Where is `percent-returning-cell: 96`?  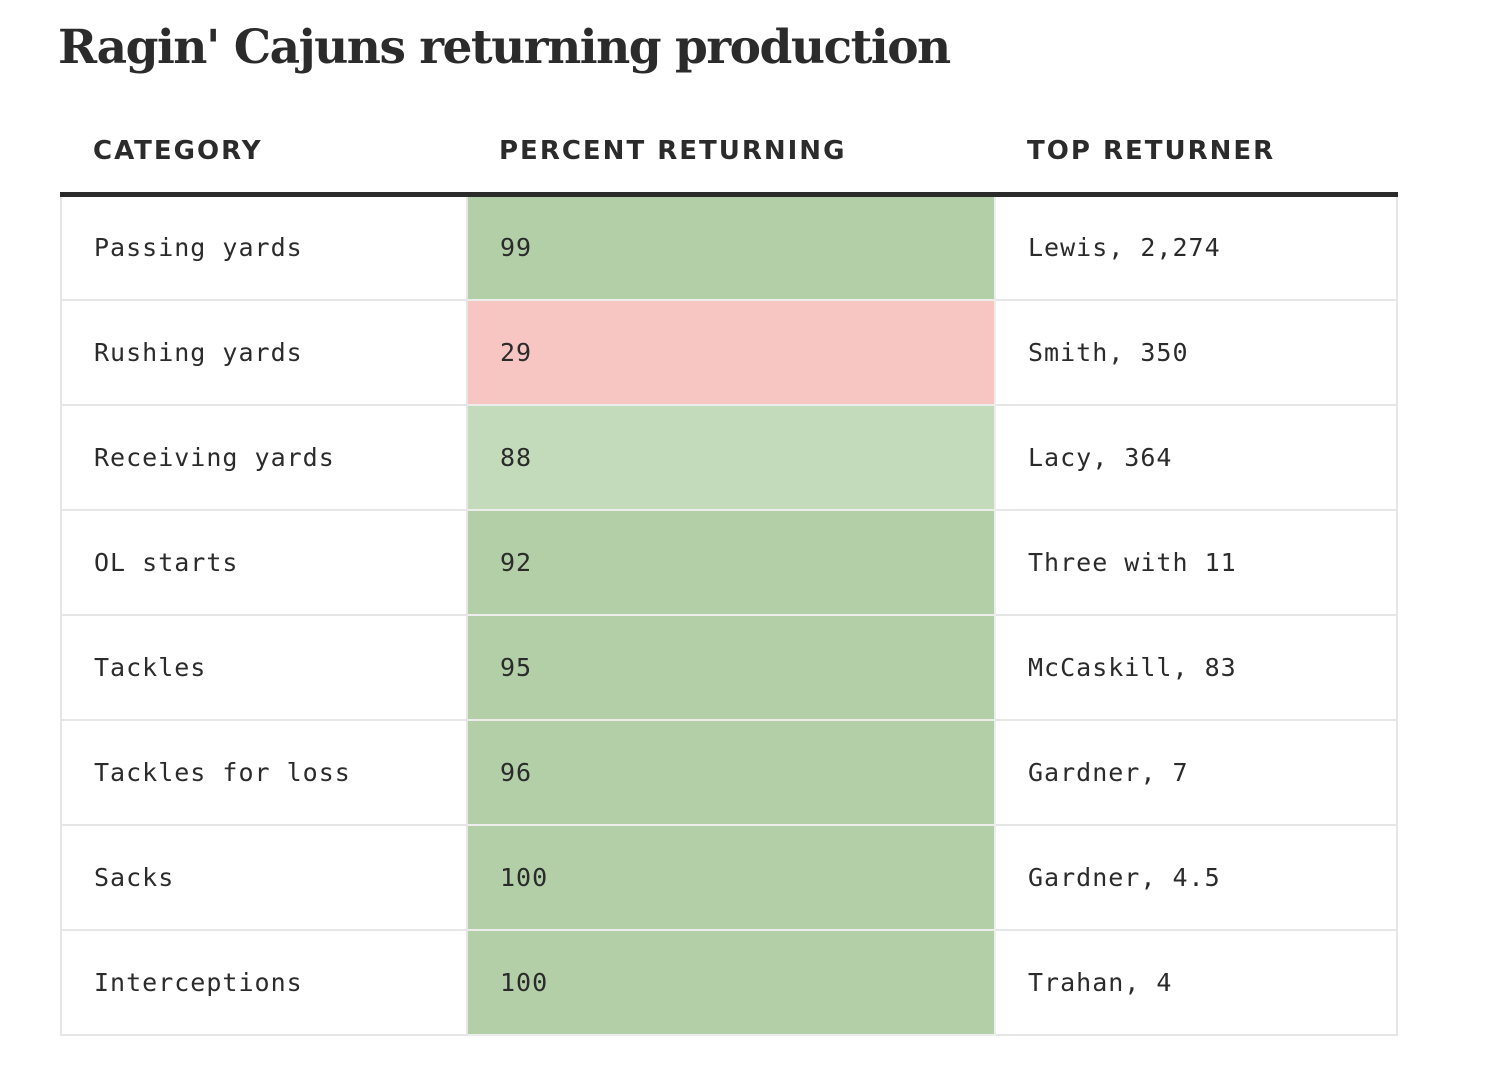
percent-returning-cell: 96 is located at coordinates (731, 772).